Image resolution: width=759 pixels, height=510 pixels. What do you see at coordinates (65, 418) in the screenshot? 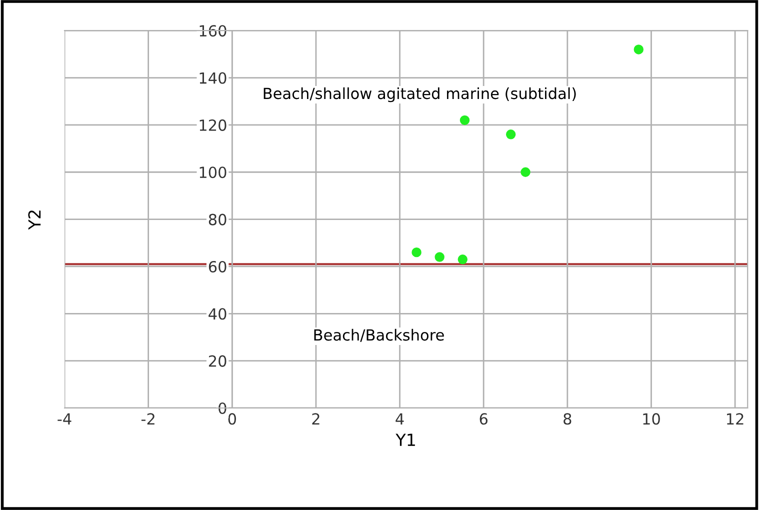
I see `x-tick-label: -4` at bounding box center [65, 418].